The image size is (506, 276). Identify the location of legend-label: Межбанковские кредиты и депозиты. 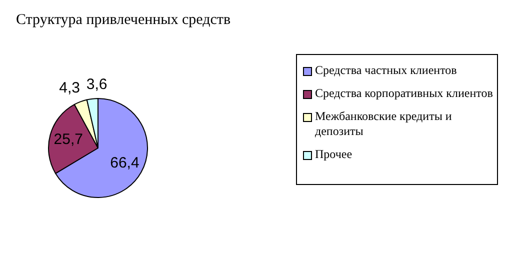
(384, 124).